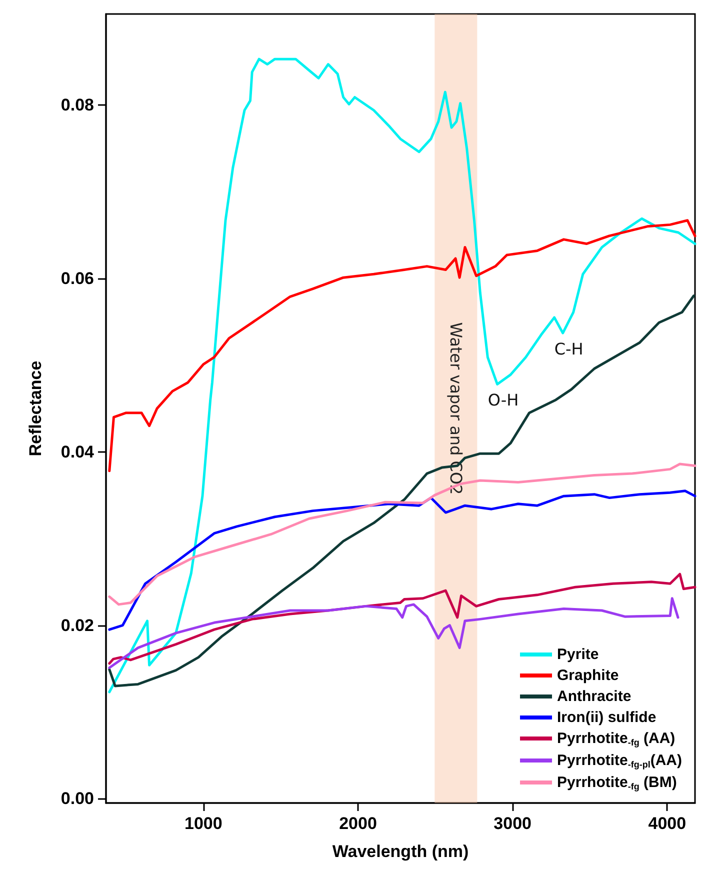 This screenshot has width=705, height=896. Describe the element at coordinates (594, 696) in the screenshot. I see `legend-label: Anthracite` at that location.